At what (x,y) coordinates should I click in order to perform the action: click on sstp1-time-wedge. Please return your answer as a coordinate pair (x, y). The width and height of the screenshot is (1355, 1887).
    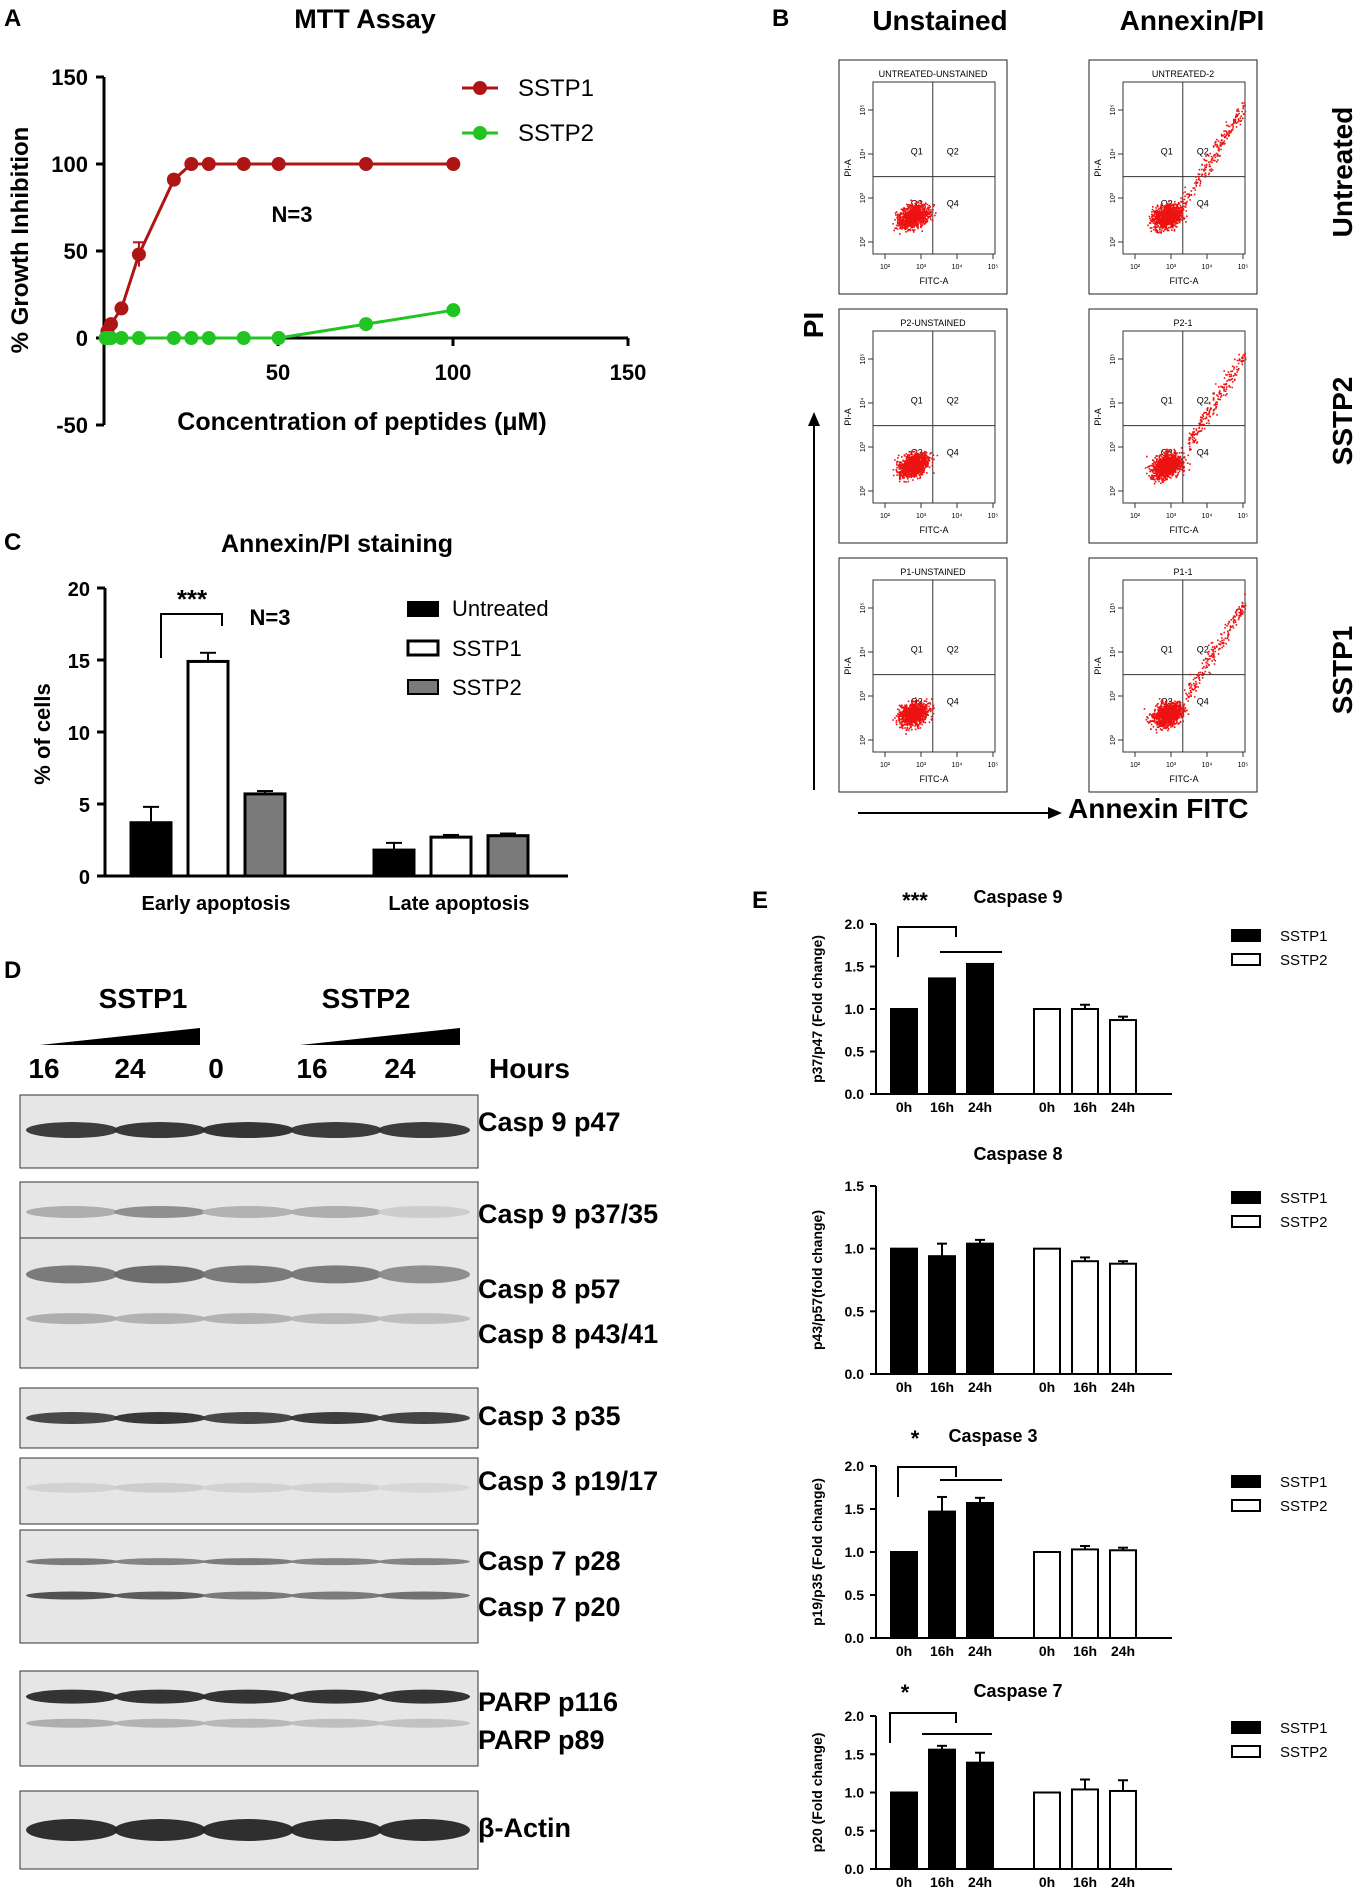
    Looking at the image, I should click on (120, 1036).